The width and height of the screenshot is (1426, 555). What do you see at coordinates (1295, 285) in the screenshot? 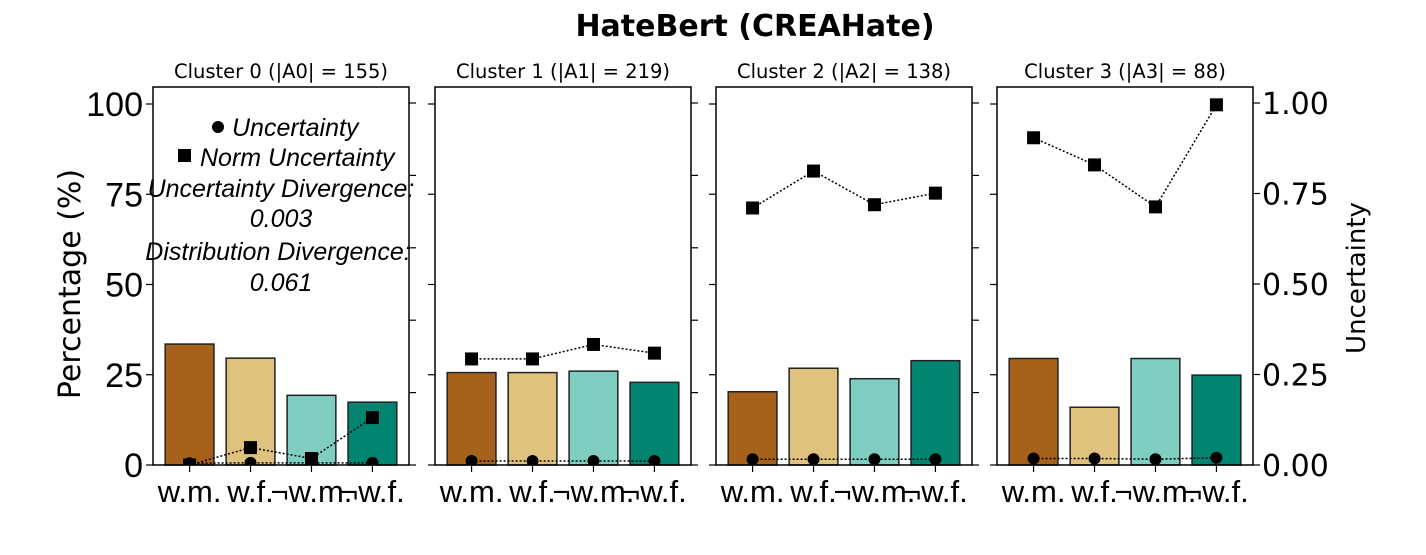
I see `y-right-tick-label: 0.50` at bounding box center [1295, 285].